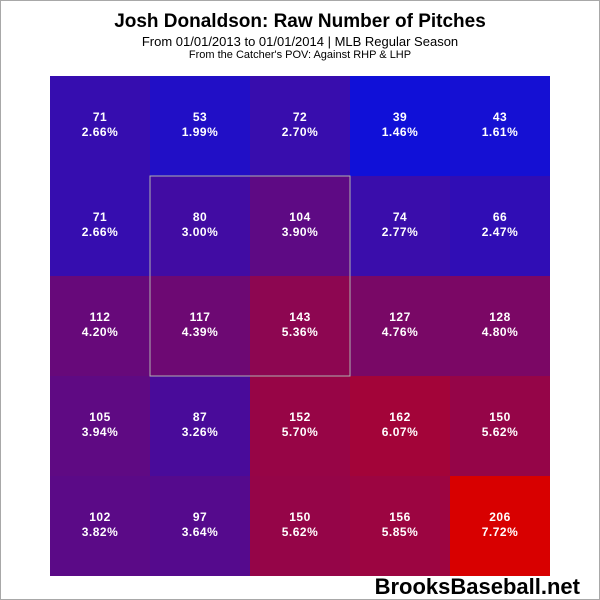 The image size is (600, 600). Describe the element at coordinates (100, 232) in the screenshot. I see `cell-percent-r1-c0: 2.66%` at that location.